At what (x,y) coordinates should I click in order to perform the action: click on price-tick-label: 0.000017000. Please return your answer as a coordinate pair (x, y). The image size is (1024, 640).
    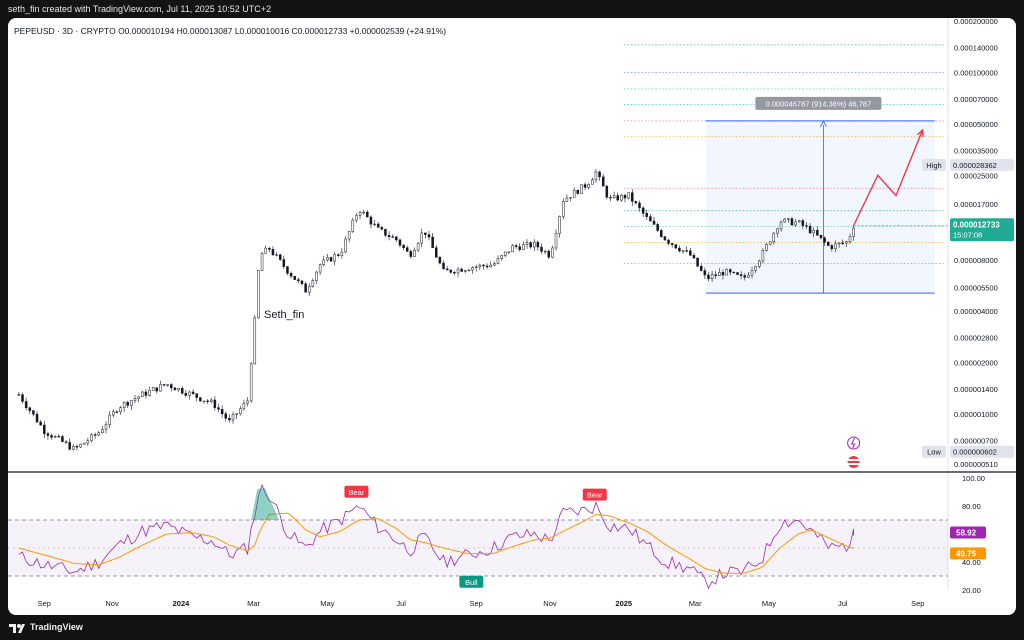
    Looking at the image, I should click on (976, 204).